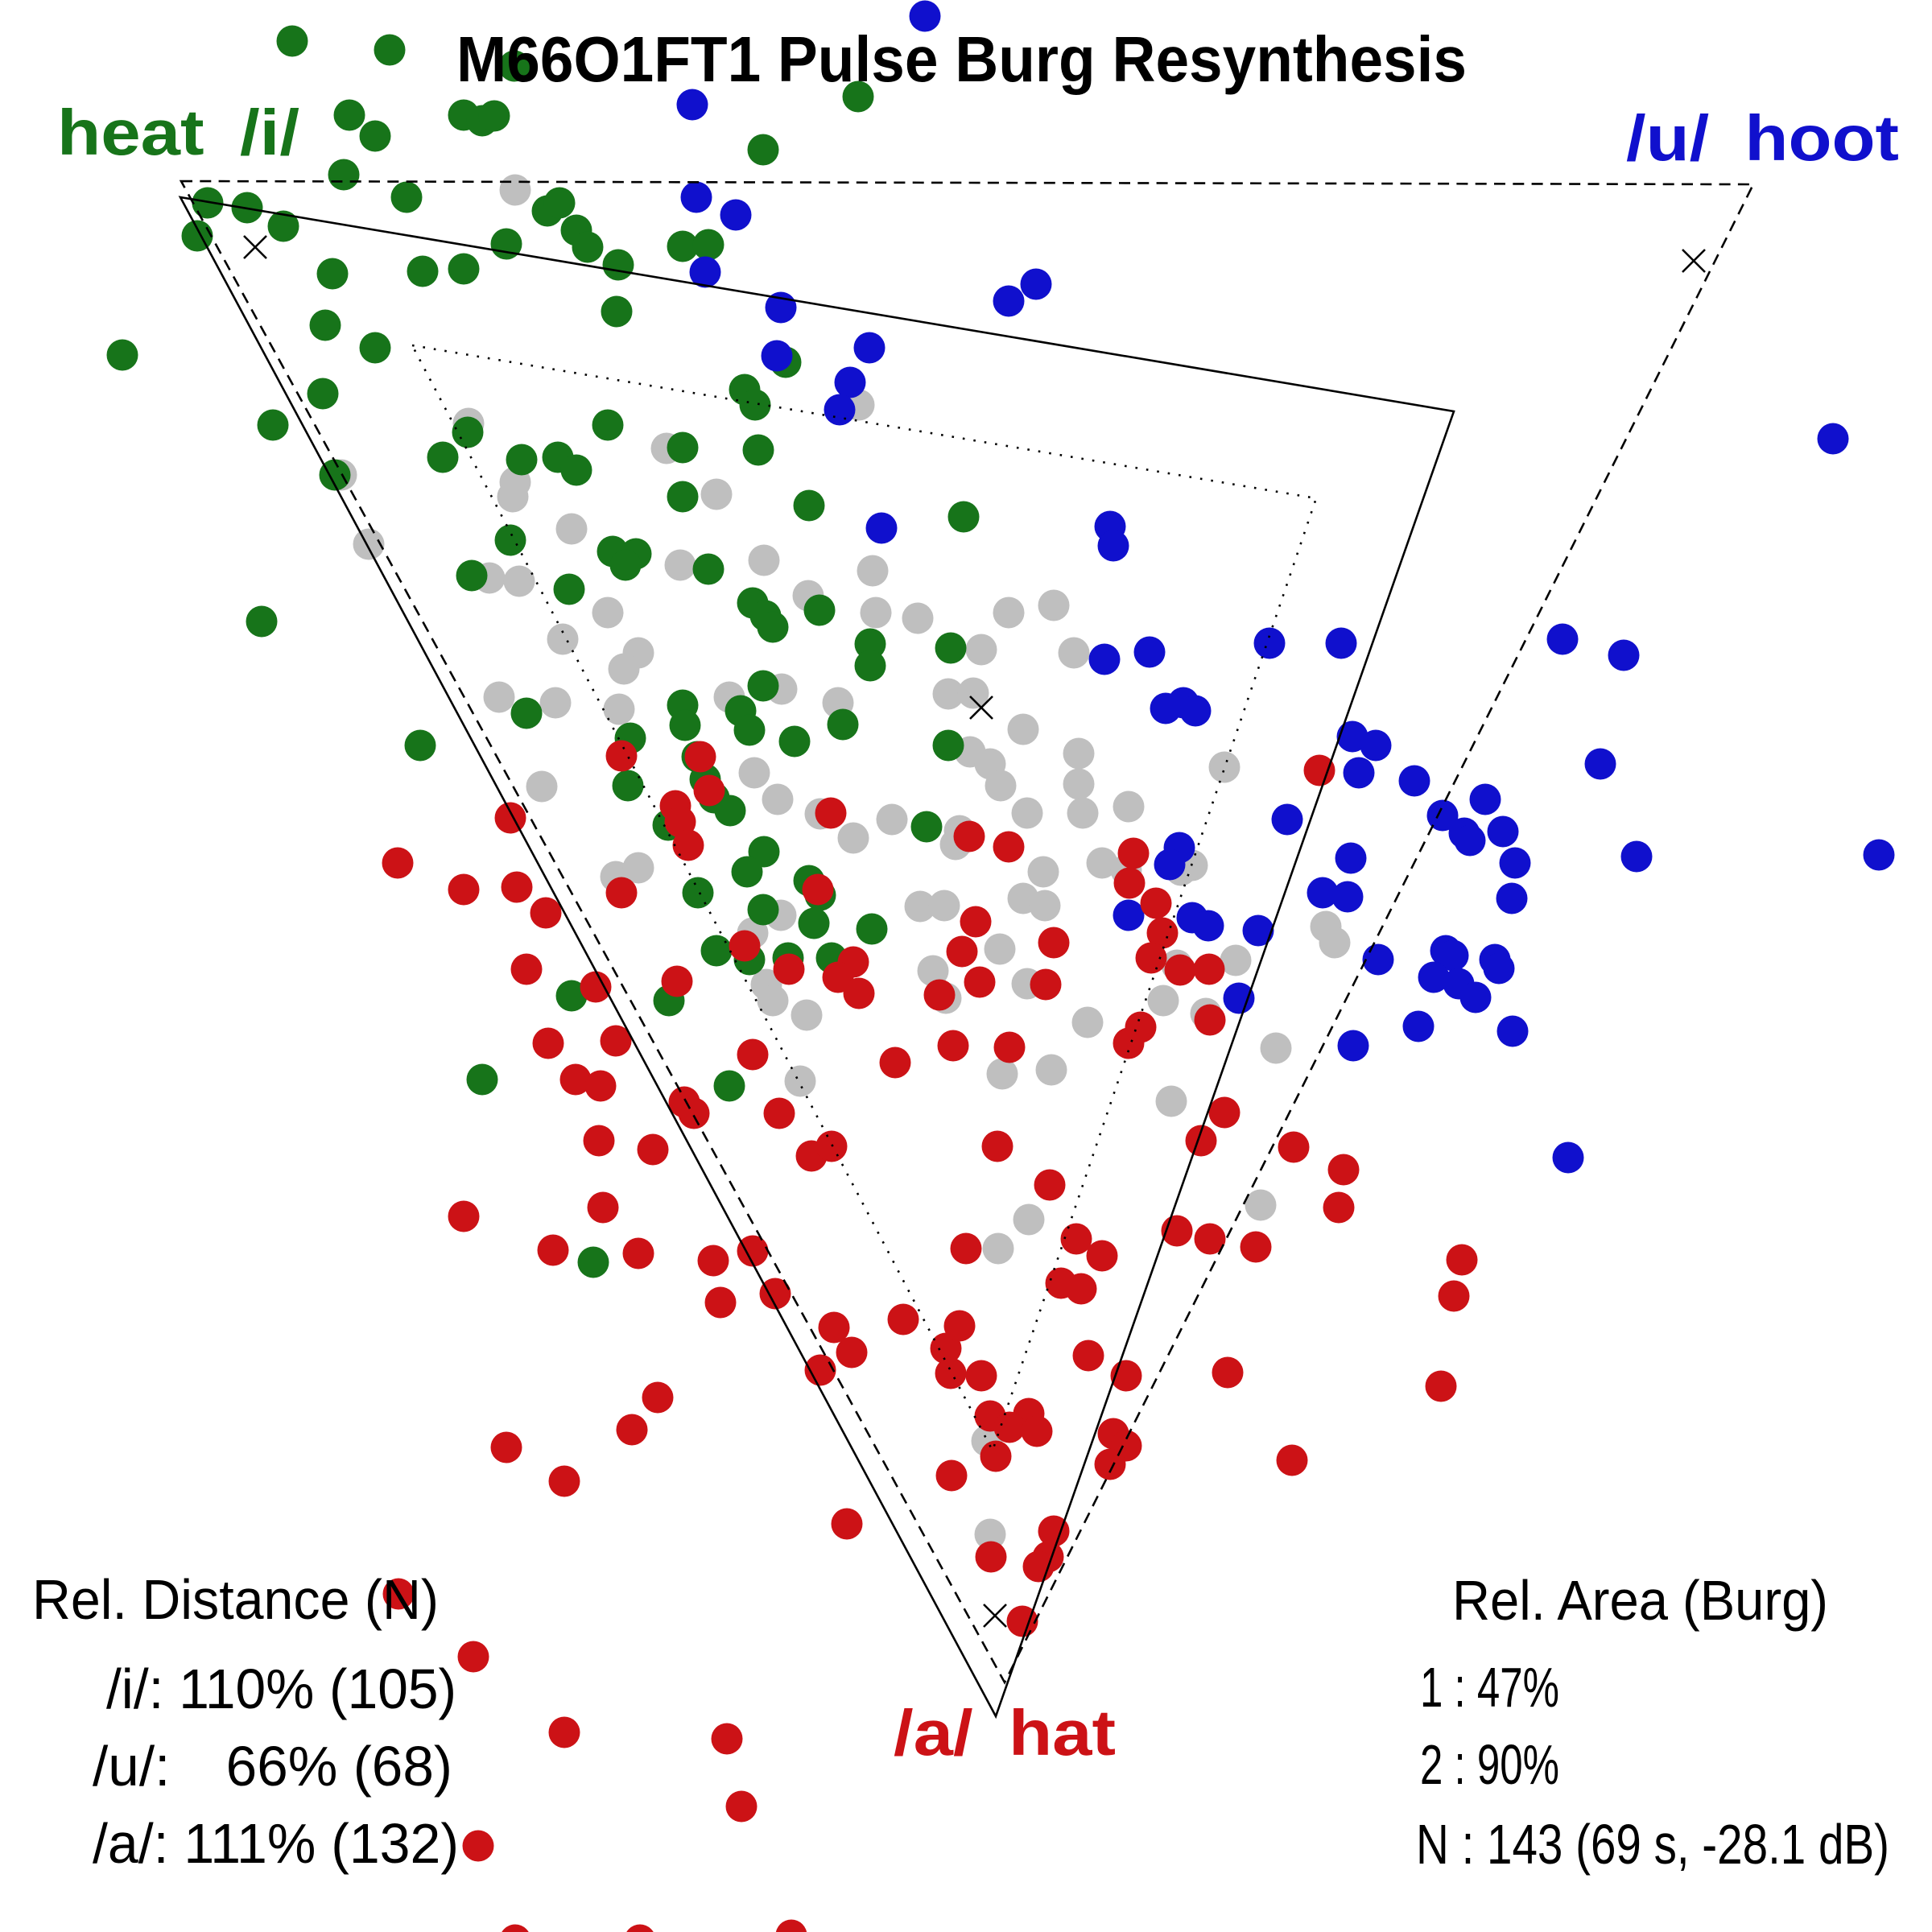  What do you see at coordinates (235, 1599) in the screenshot?
I see `svg-text: Rel. Distance (N)` at bounding box center [235, 1599].